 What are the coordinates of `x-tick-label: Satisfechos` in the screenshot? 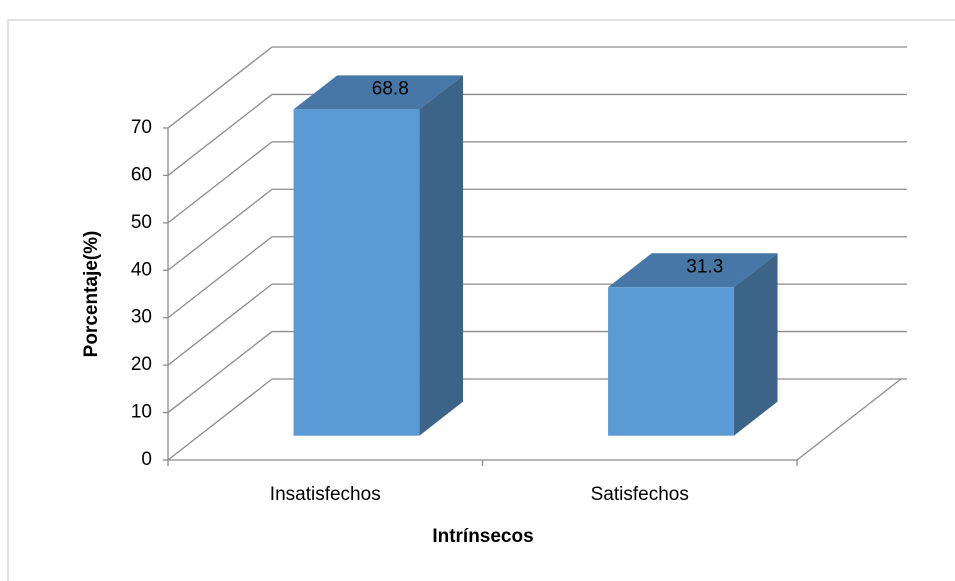 It's located at (640, 494).